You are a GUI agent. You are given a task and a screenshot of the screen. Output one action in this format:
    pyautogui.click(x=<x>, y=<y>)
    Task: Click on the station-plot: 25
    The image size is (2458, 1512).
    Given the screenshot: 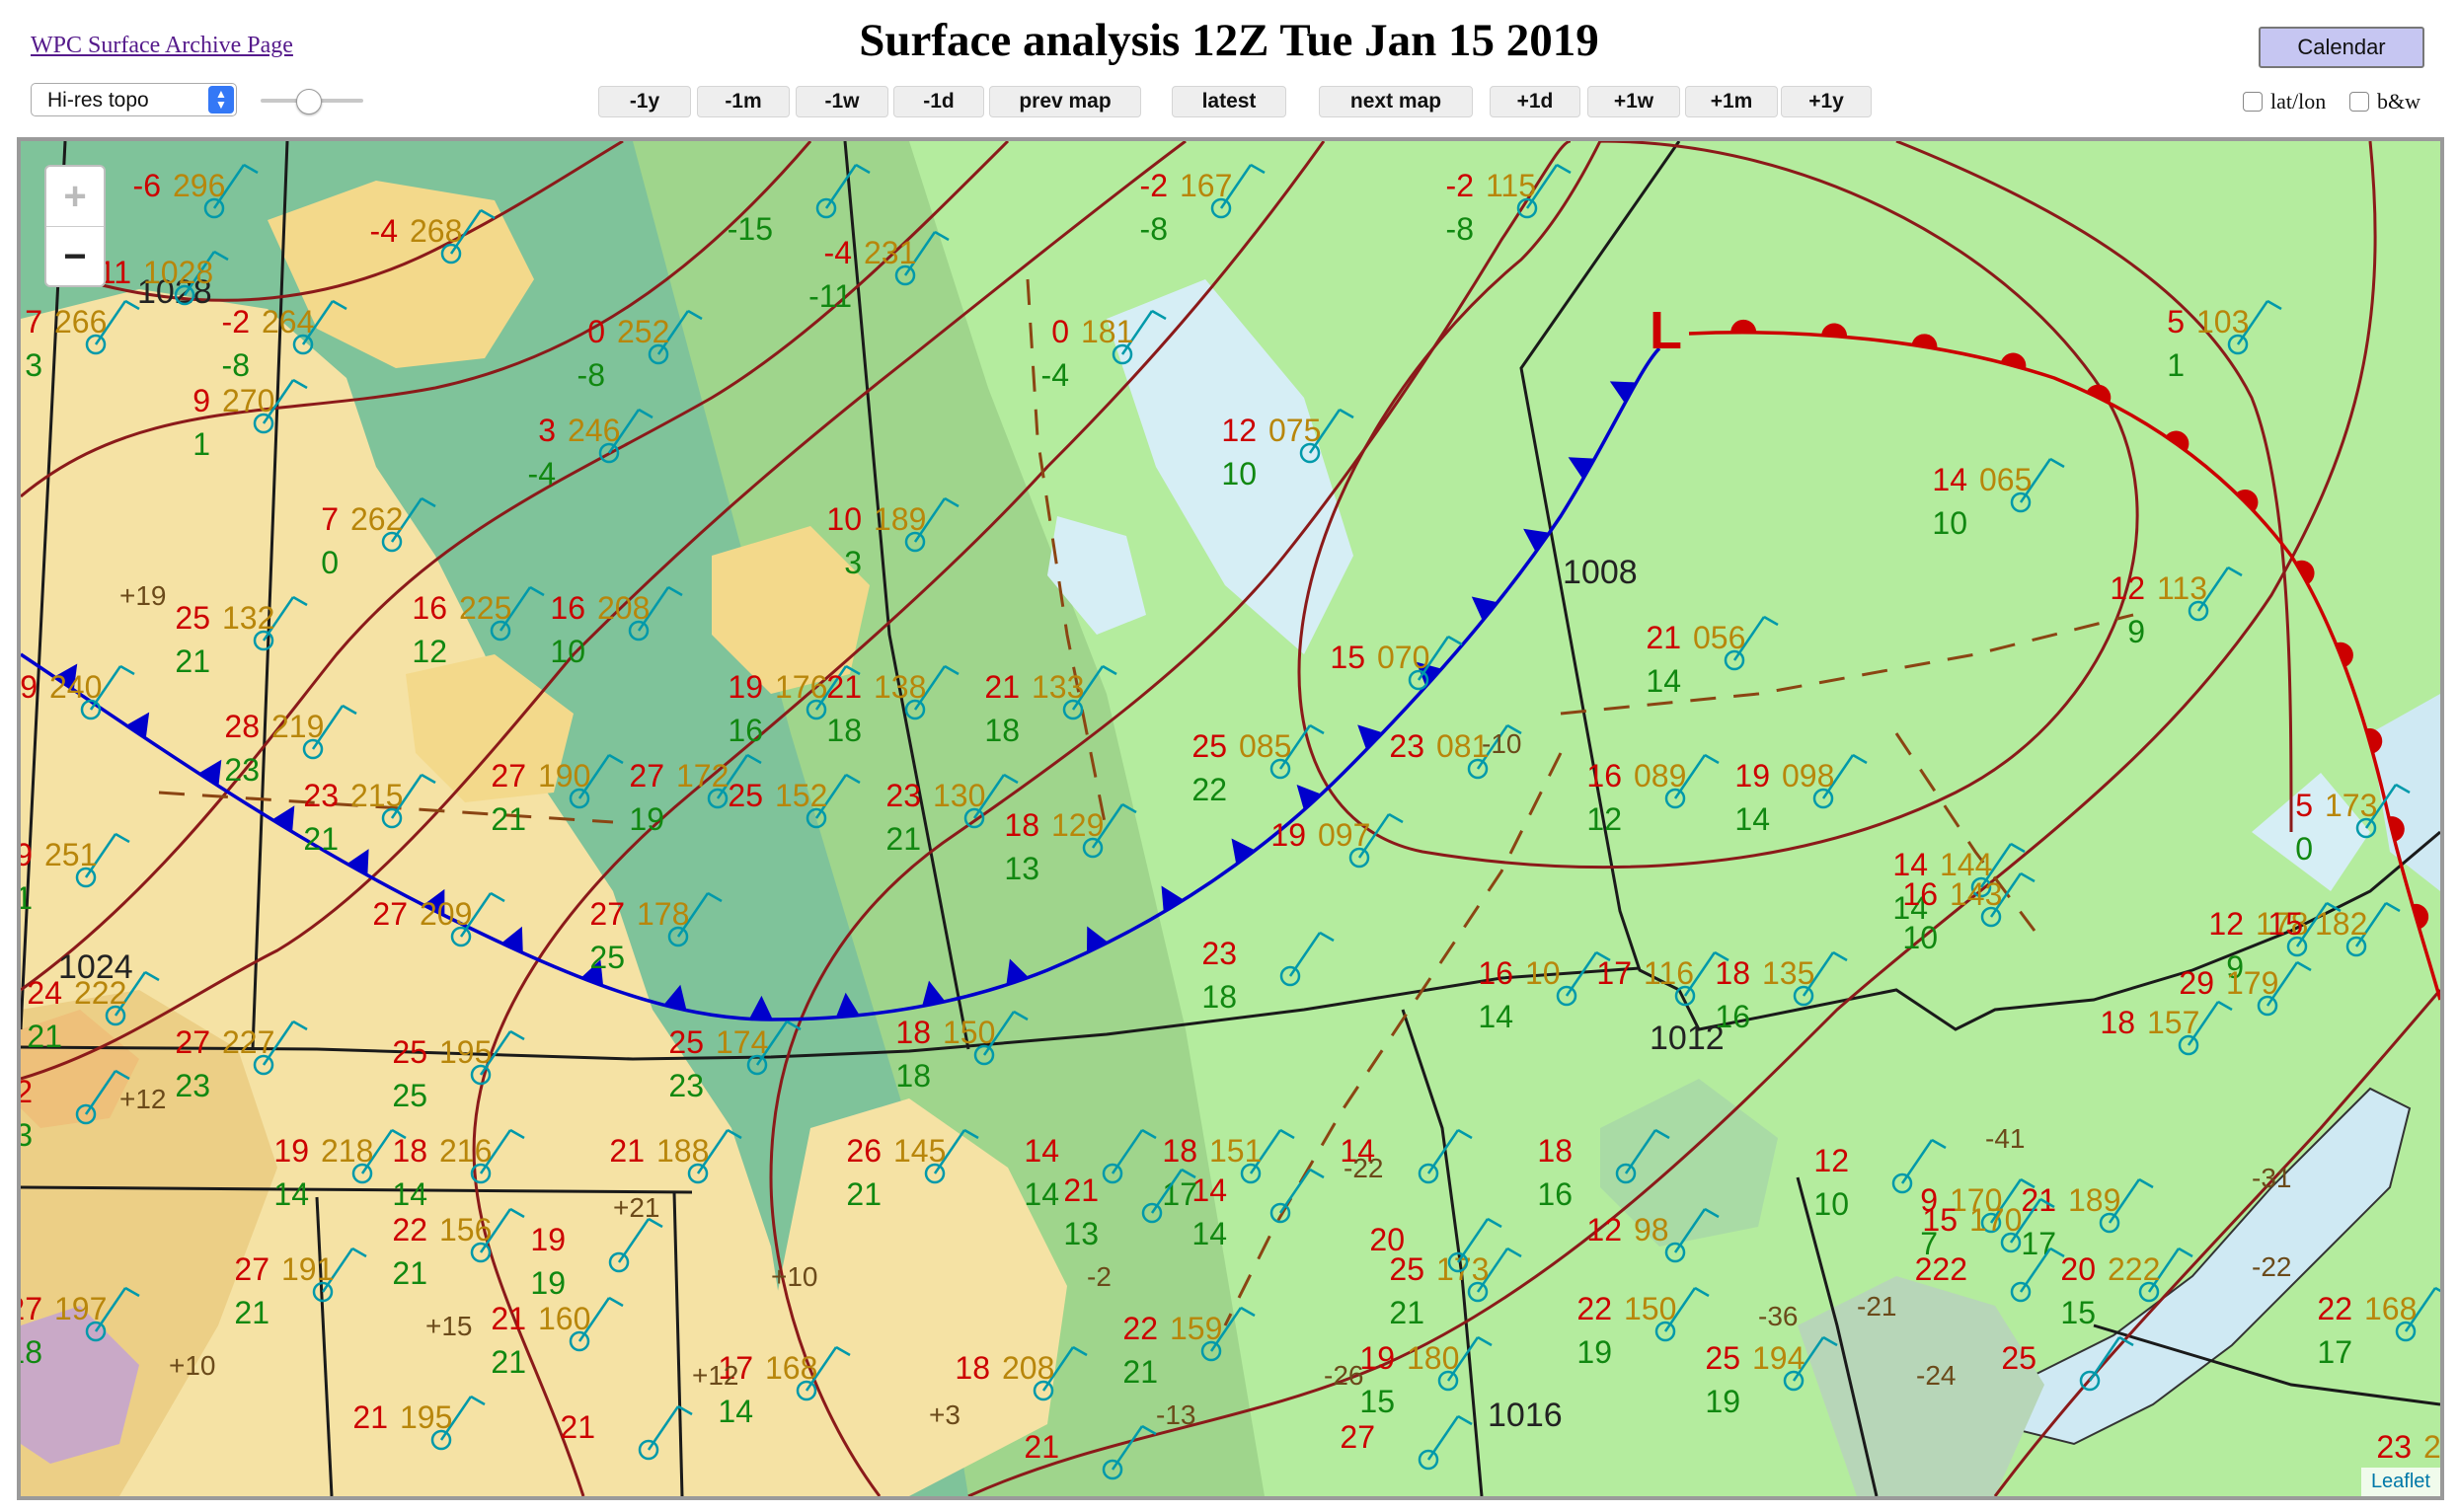 What is the action you would take?
    pyautogui.click(x=2067, y=1363)
    